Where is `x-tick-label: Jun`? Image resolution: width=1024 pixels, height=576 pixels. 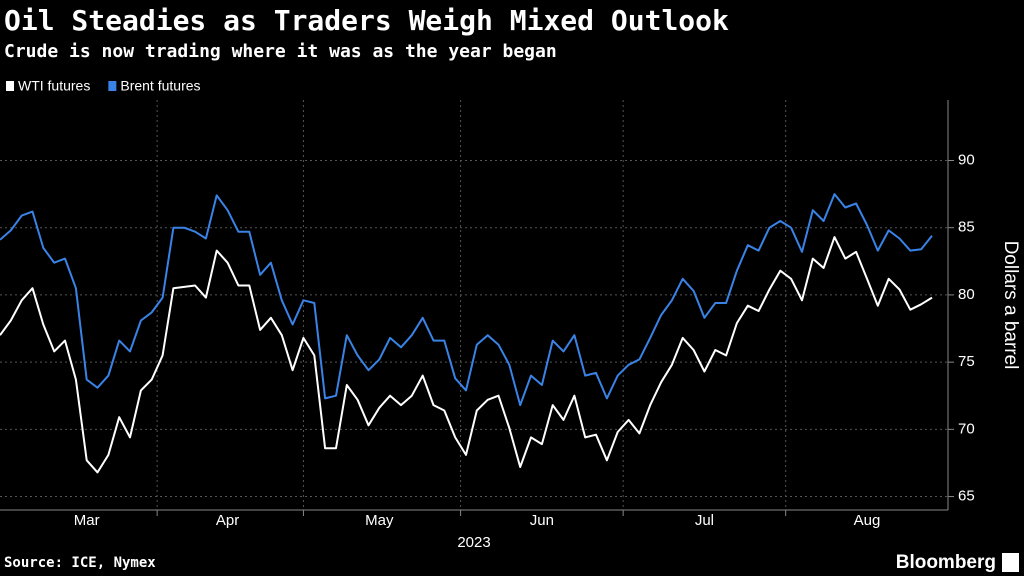
x-tick-label: Jun is located at coordinates (542, 520).